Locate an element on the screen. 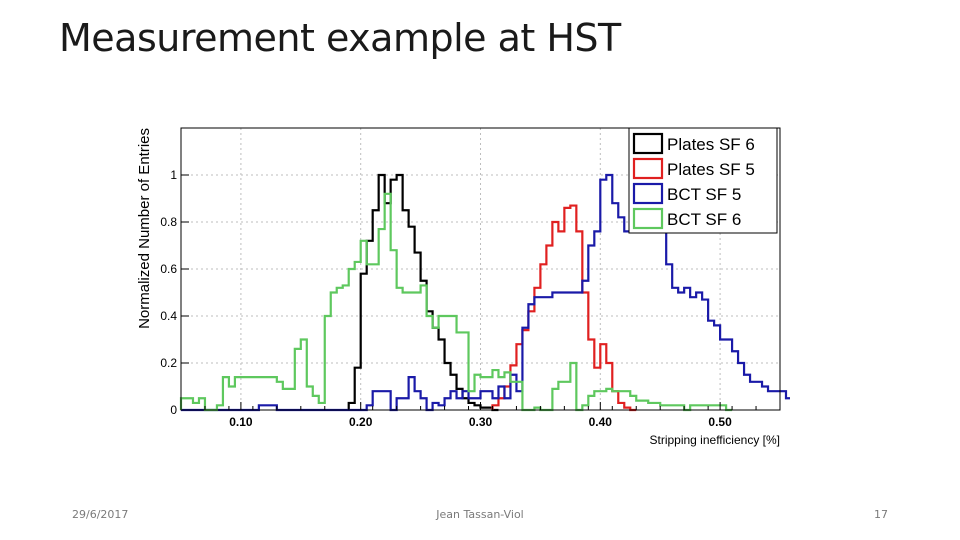 The image size is (960, 540). x-axis-title: Stripping inefficiency [%] is located at coordinates (714, 440).